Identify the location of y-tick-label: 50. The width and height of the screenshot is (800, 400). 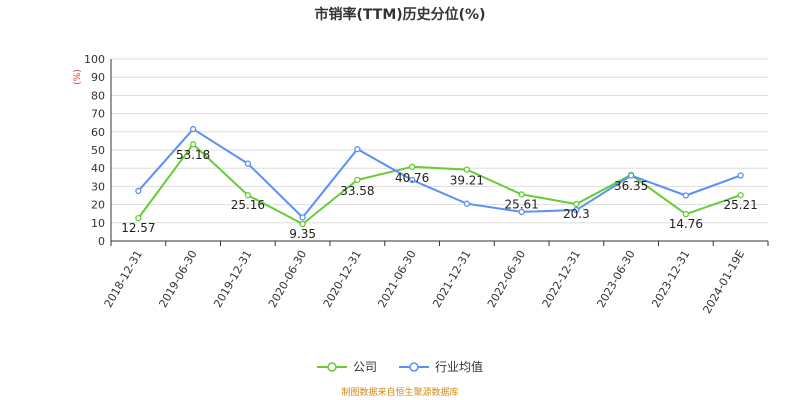
(98, 150).